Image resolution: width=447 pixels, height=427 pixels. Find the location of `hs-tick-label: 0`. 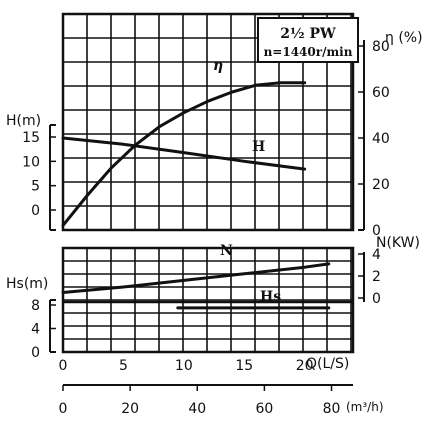

hs-tick-label: 0 is located at coordinates (35, 353).